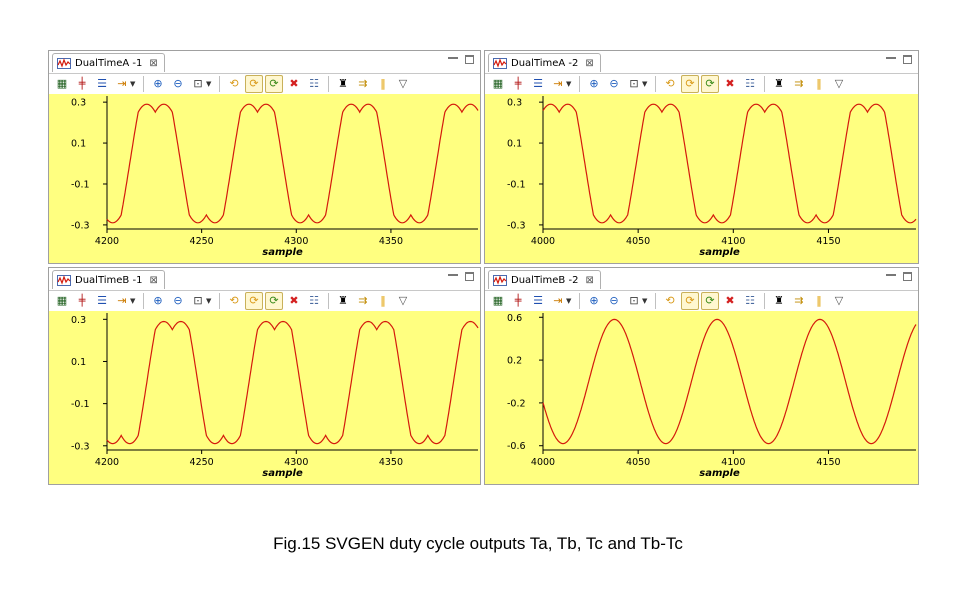 This screenshot has width=956, height=598. Describe the element at coordinates (282, 252) in the screenshot. I see `x-axis-label: sample` at that location.